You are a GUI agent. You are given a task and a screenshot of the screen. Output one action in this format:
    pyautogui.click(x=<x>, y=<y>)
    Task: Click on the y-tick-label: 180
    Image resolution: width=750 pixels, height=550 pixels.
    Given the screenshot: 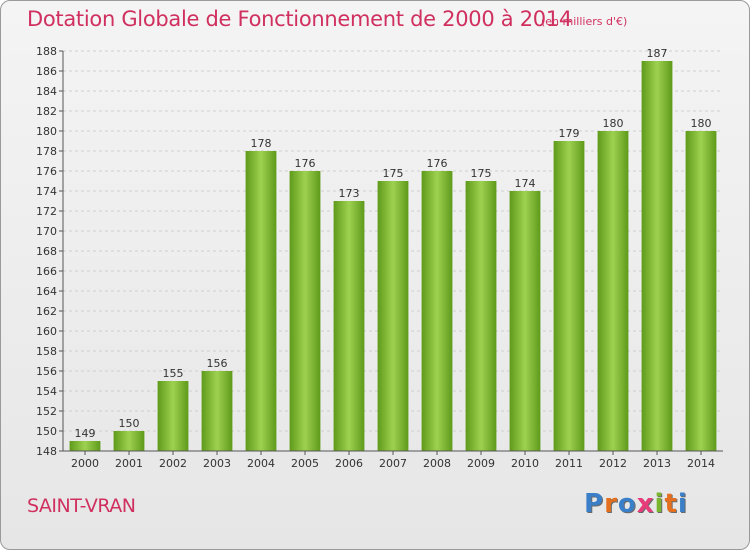 What is the action you would take?
    pyautogui.click(x=46, y=131)
    